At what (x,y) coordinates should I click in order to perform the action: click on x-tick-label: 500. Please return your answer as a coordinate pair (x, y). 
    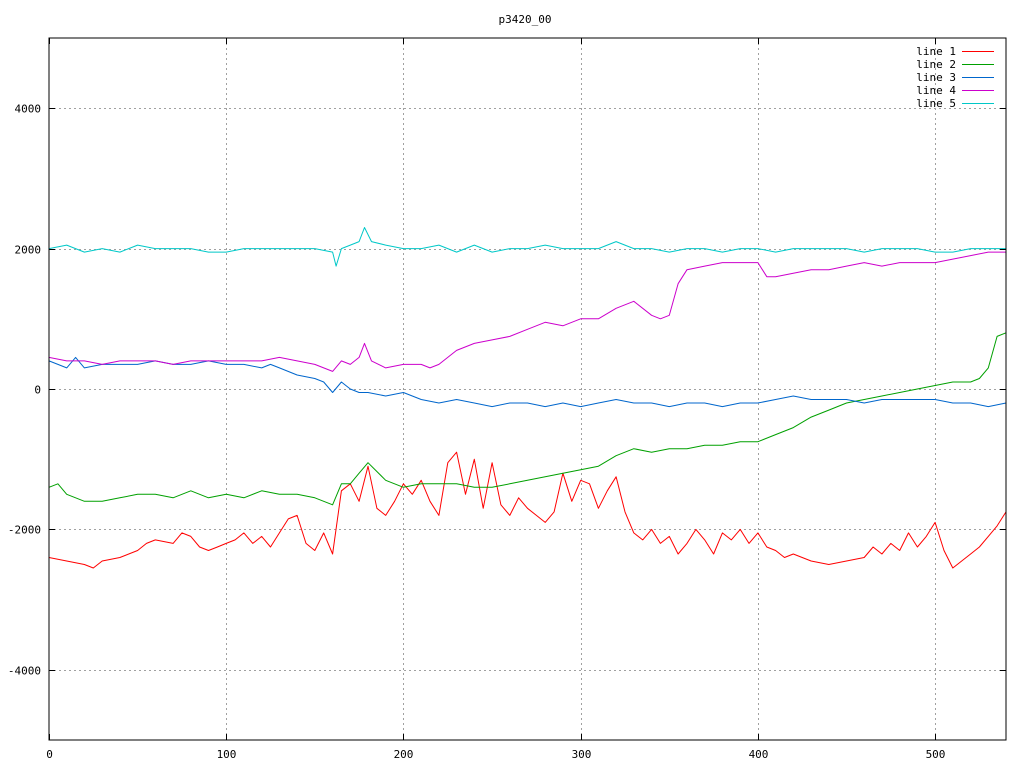
    Looking at the image, I should click on (936, 754).